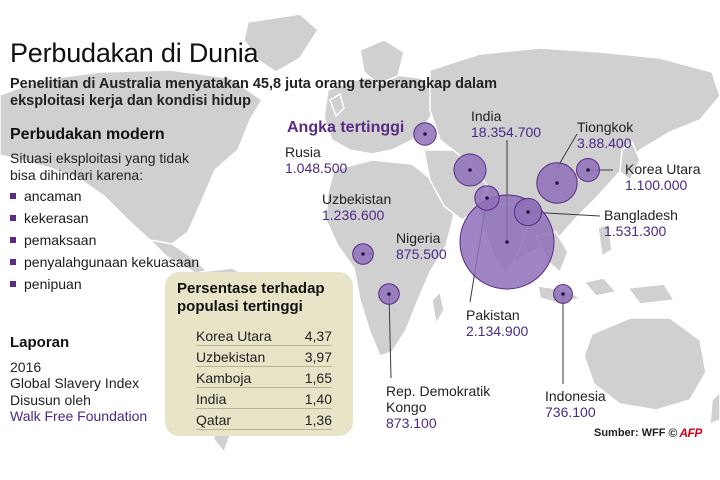  I want to click on country-name: Pakistan, so click(493, 315).